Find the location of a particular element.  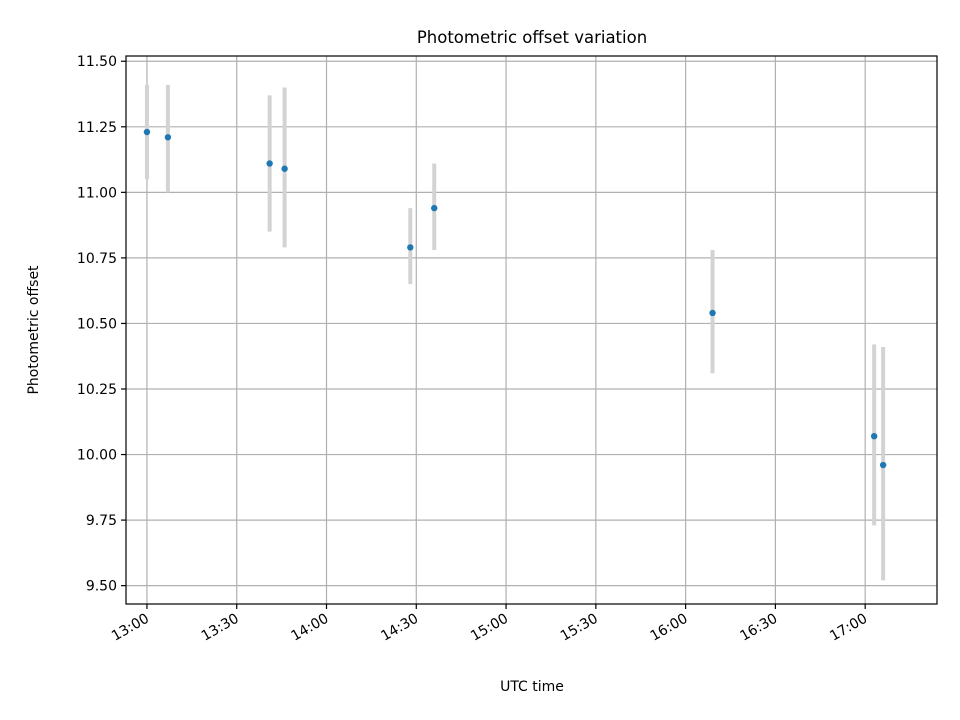

y-tick-label: 10.25 is located at coordinates (97, 390).